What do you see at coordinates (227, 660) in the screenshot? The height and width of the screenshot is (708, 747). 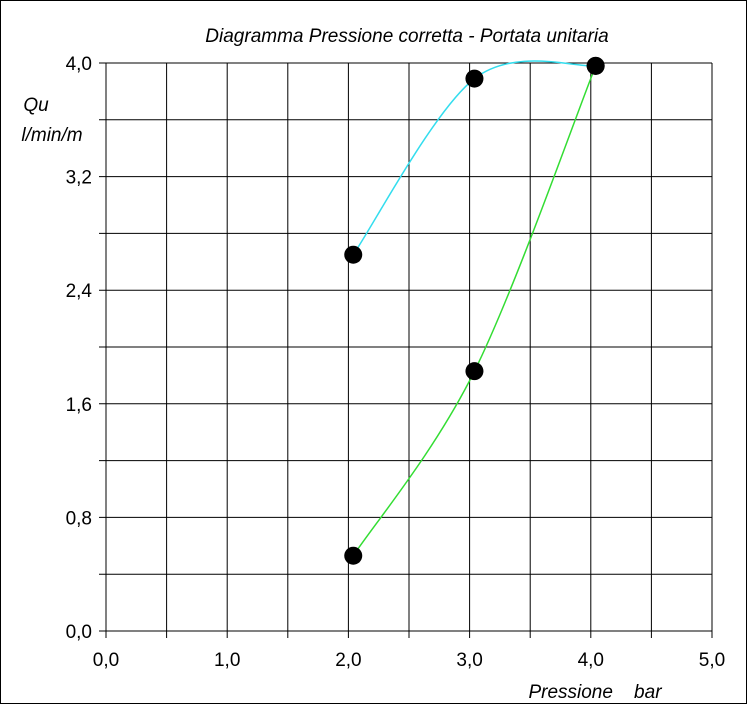 I see `x-tick-label: 1,0` at bounding box center [227, 660].